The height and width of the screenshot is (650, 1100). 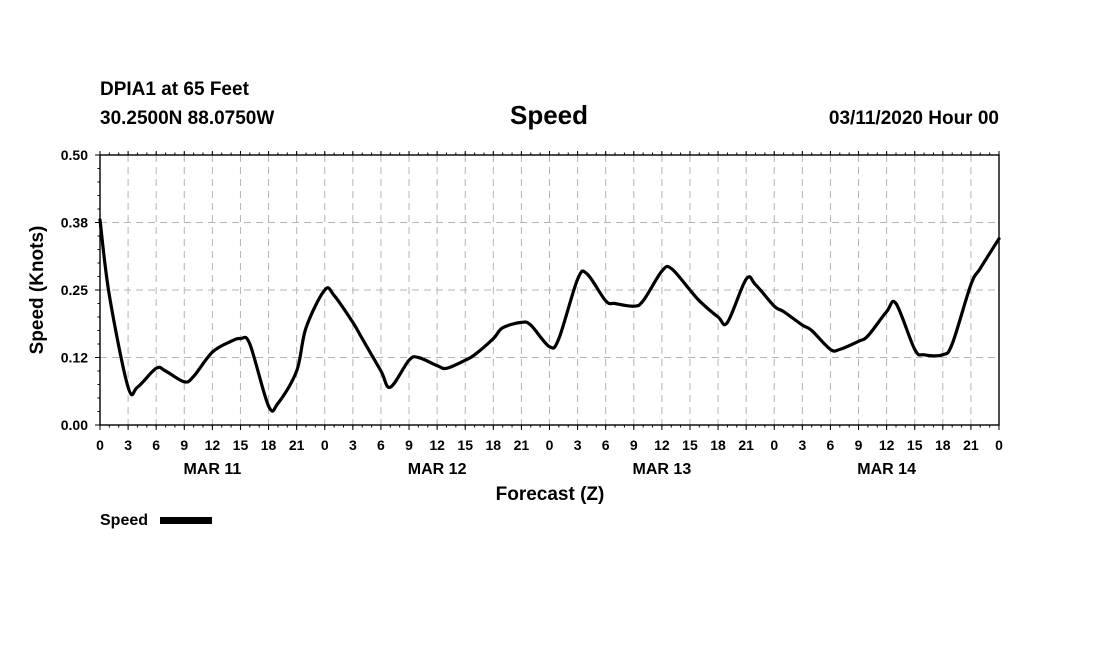 What do you see at coordinates (550, 494) in the screenshot?
I see `x-axis-title: Forecast (Z)` at bounding box center [550, 494].